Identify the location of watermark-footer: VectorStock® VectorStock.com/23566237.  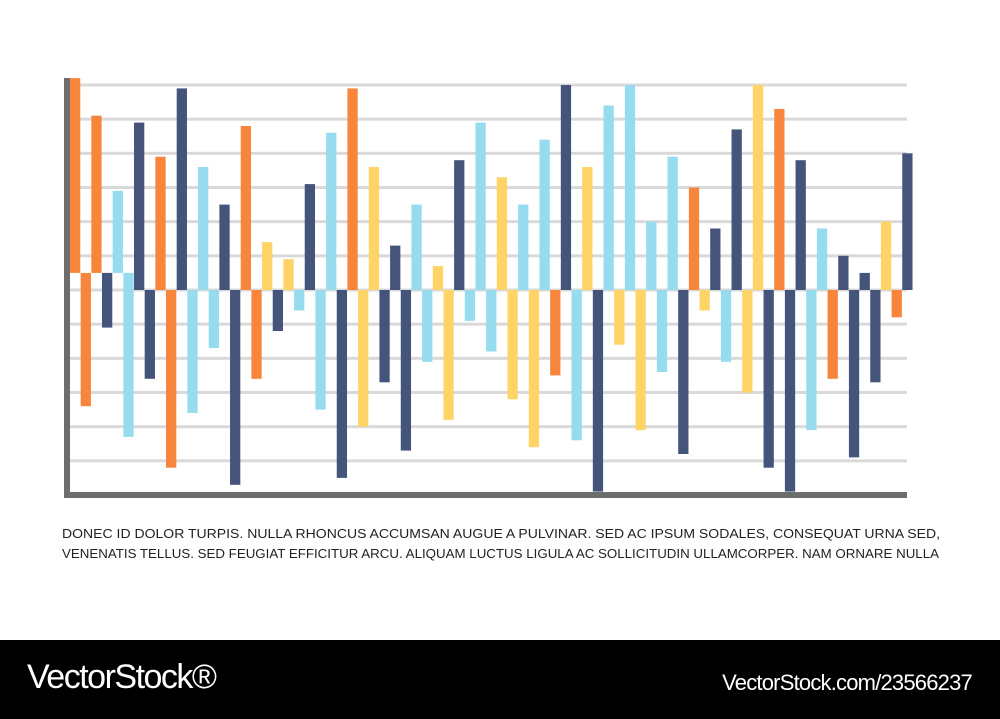
(500, 679).